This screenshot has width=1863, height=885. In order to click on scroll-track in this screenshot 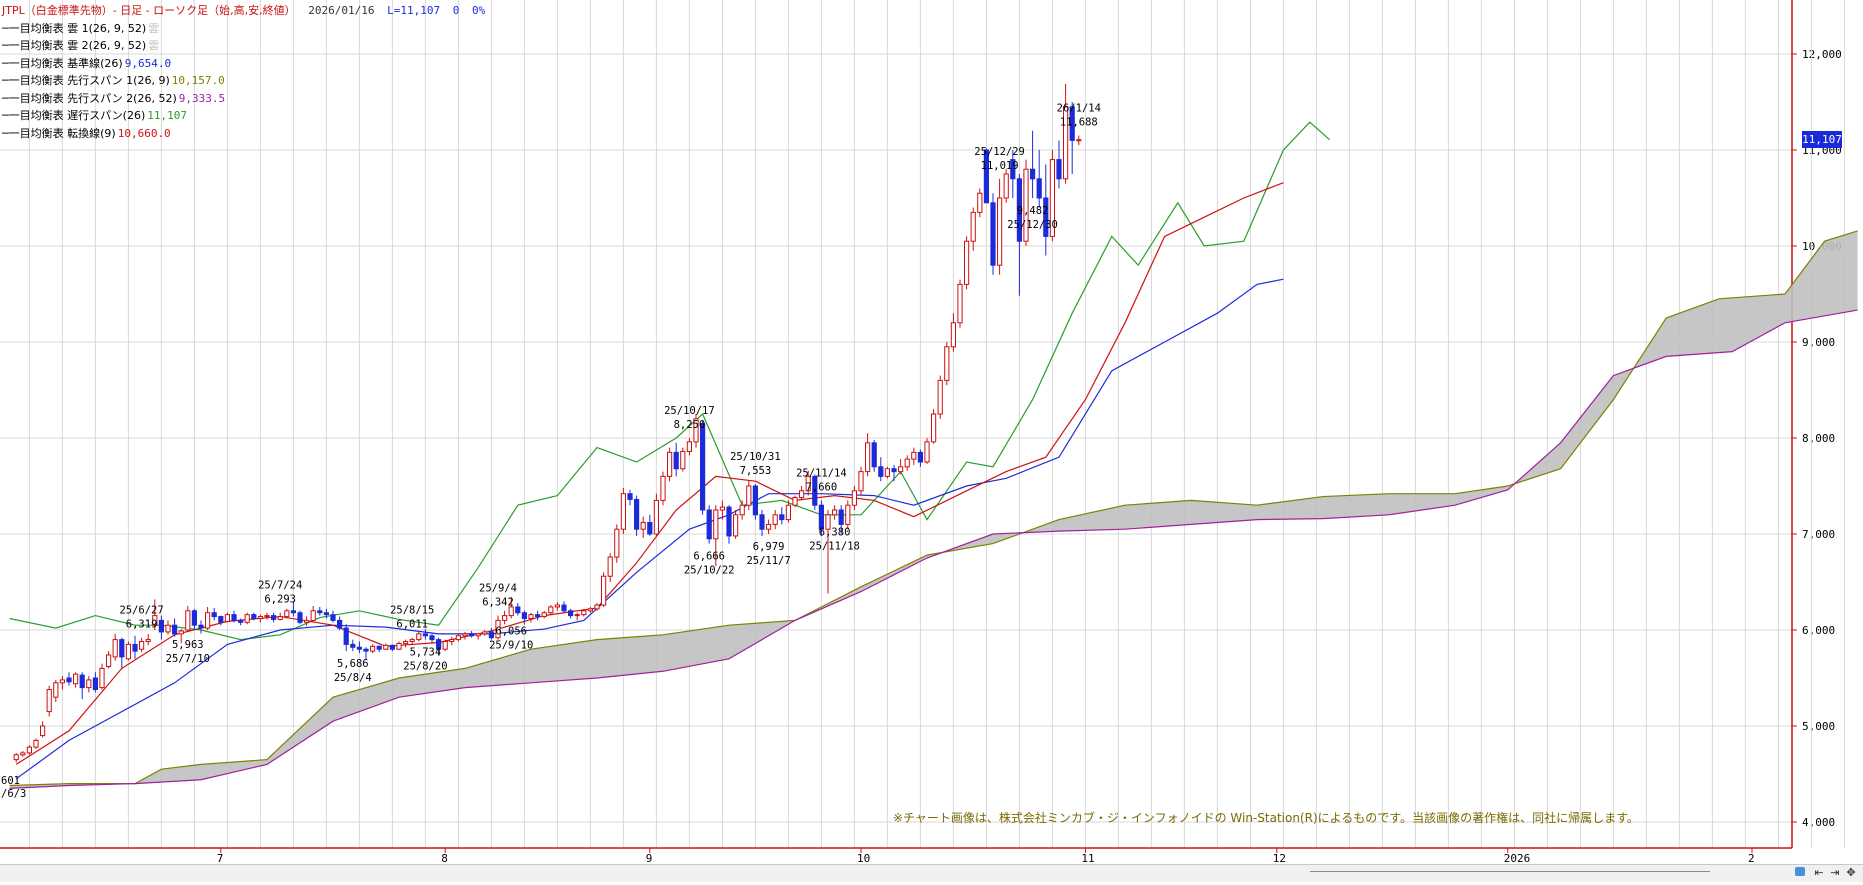, I will do `click(1510, 871)`.